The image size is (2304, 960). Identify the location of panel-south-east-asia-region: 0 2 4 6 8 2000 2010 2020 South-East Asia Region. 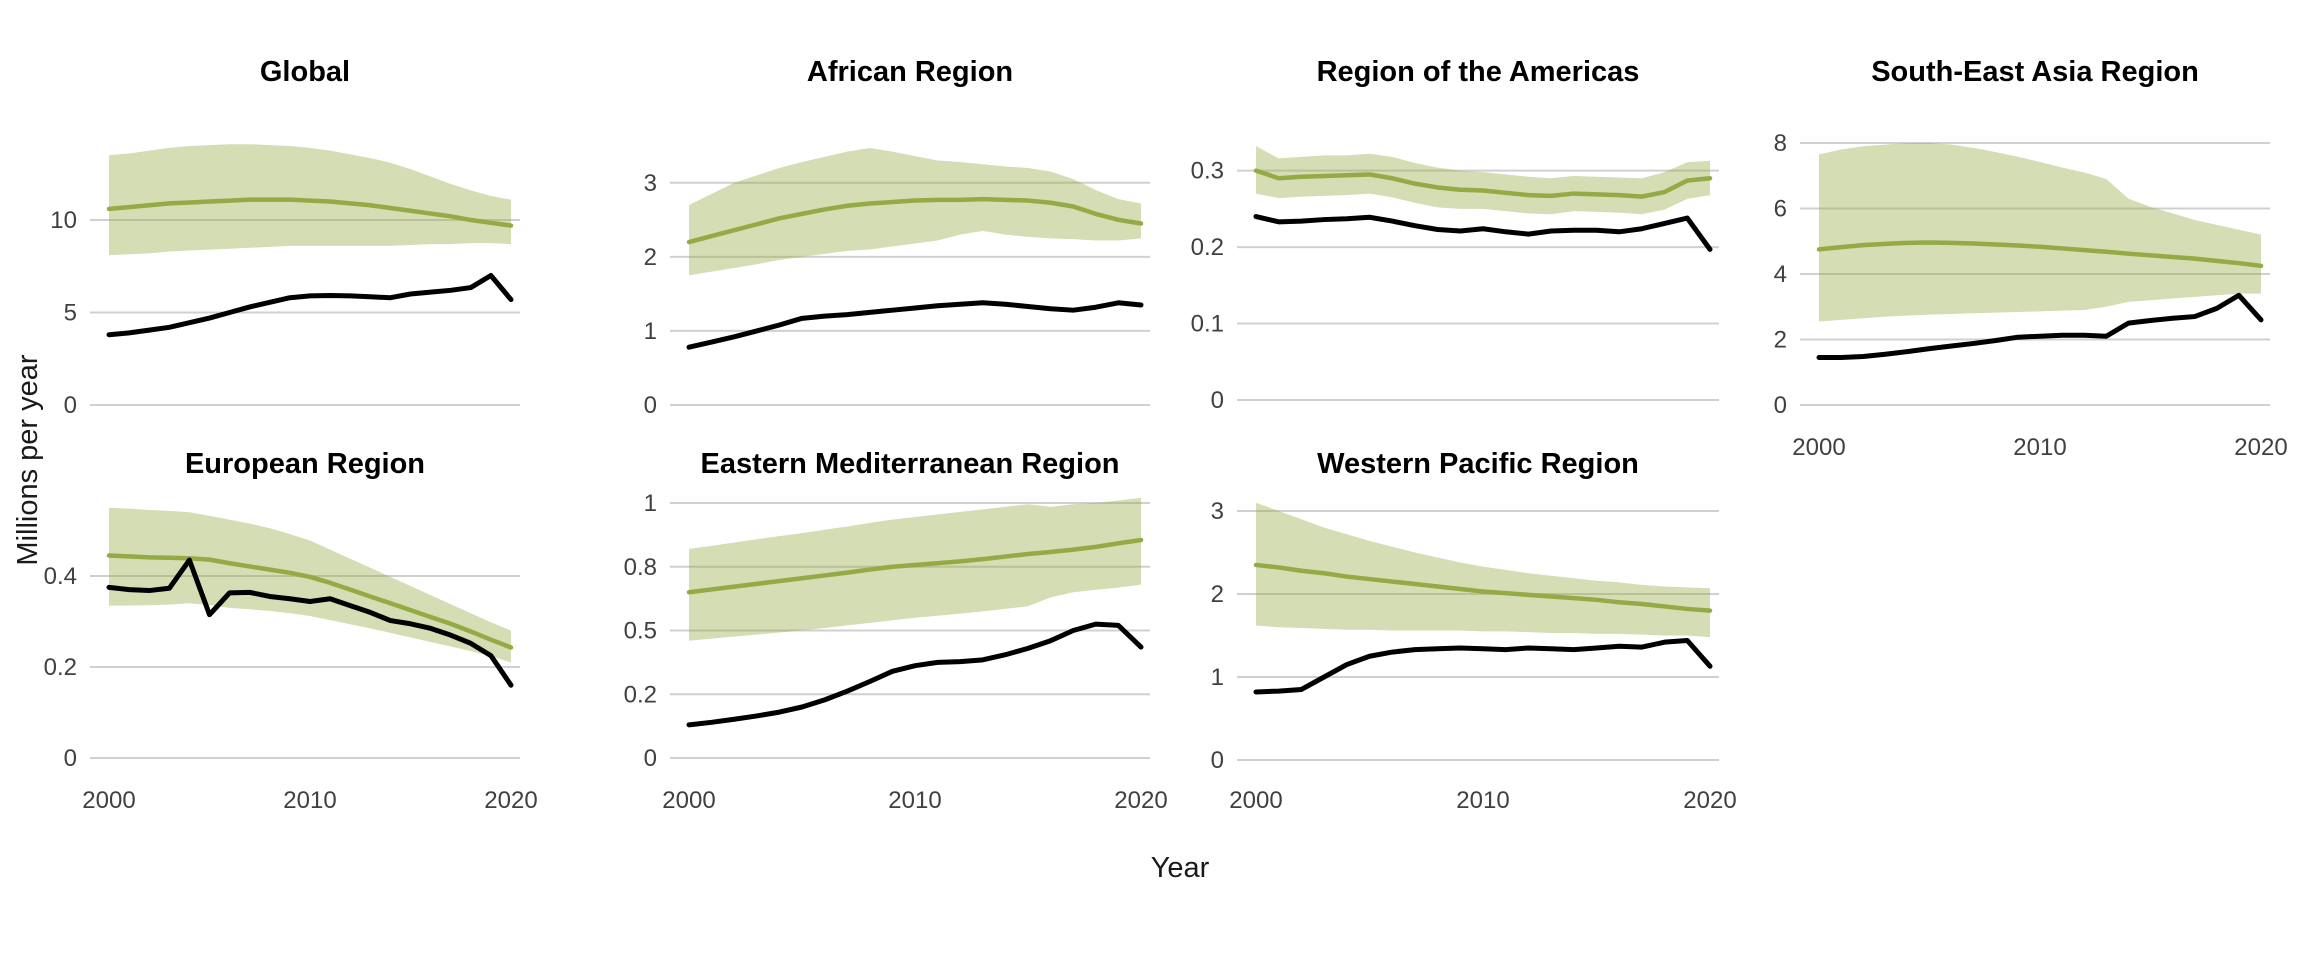
(2031, 258).